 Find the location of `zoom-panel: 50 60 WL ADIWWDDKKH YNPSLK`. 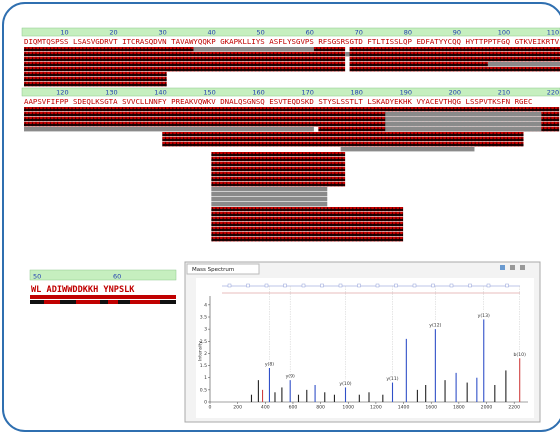

zoom-panel: 50 60 WL ADIWWDDKKH YNPSLK is located at coordinates (103, 286).